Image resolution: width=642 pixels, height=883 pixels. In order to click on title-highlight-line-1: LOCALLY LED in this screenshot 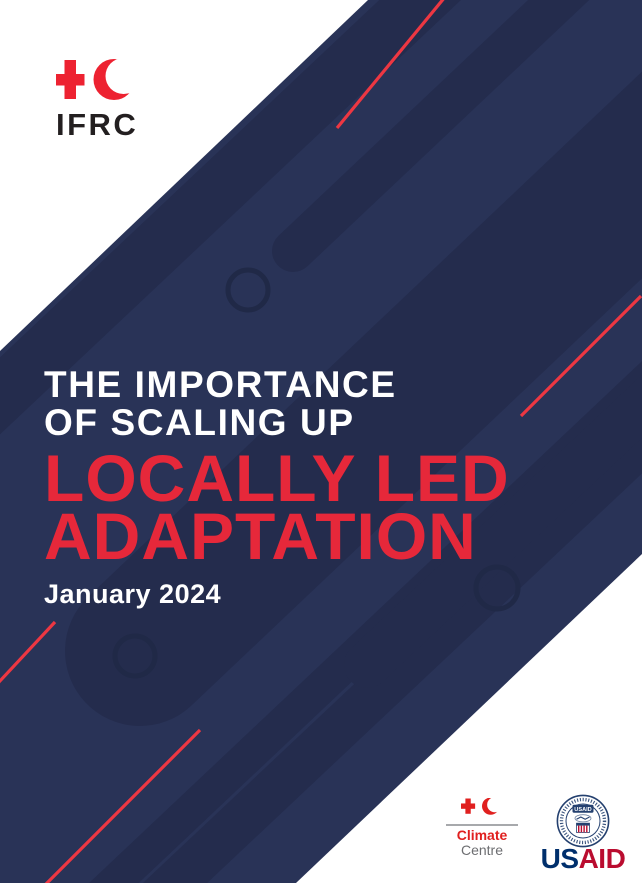, I will do `click(277, 478)`.